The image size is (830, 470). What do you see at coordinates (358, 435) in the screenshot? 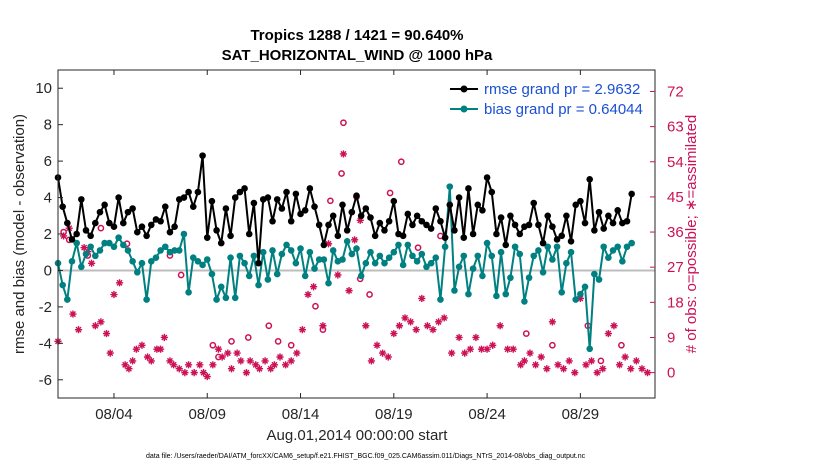
I see `x-axis-label: Aug.01,2014 00:00:00 start` at bounding box center [358, 435].